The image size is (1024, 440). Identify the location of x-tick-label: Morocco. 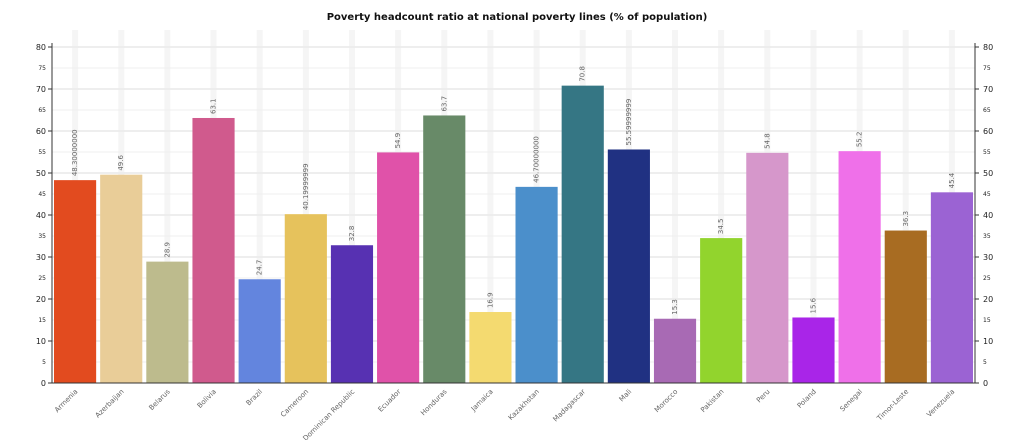
(666, 401).